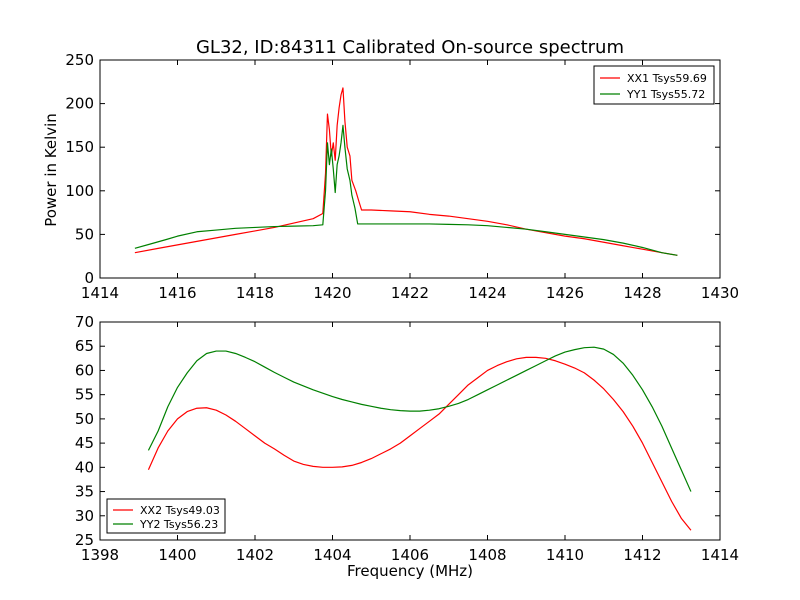  Describe the element at coordinates (565, 555) in the screenshot. I see `x-tick-label: 1410` at that location.